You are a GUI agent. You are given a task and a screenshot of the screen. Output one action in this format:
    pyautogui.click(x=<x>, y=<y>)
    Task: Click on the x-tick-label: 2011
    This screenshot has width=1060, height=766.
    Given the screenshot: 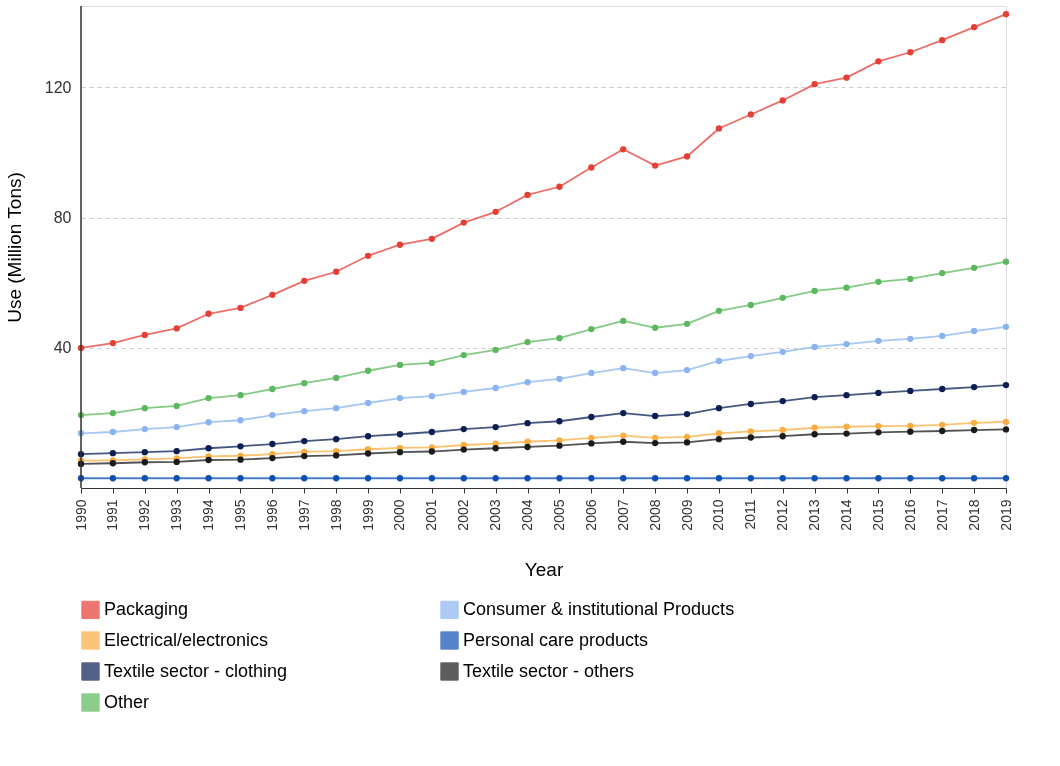 What is the action you would take?
    pyautogui.click(x=750, y=514)
    